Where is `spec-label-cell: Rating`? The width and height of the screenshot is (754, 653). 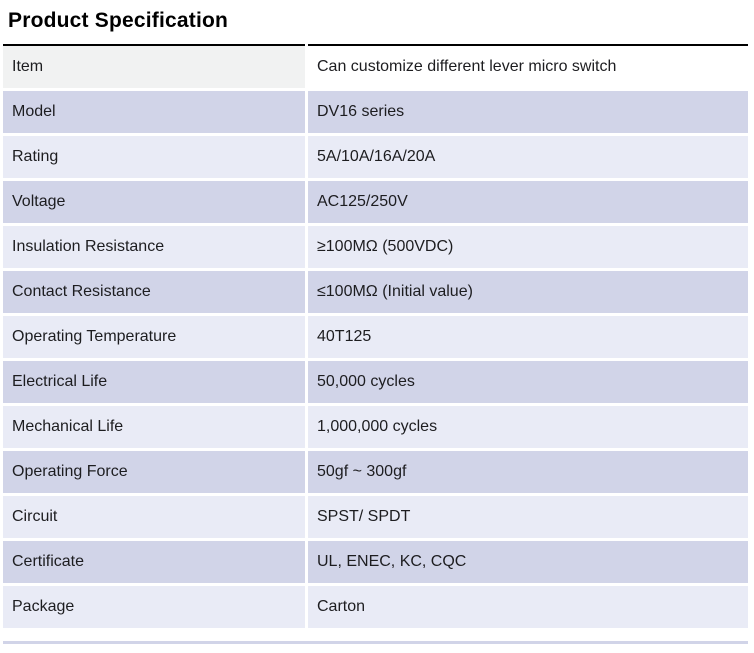 spec-label-cell: Rating is located at coordinates (154, 157).